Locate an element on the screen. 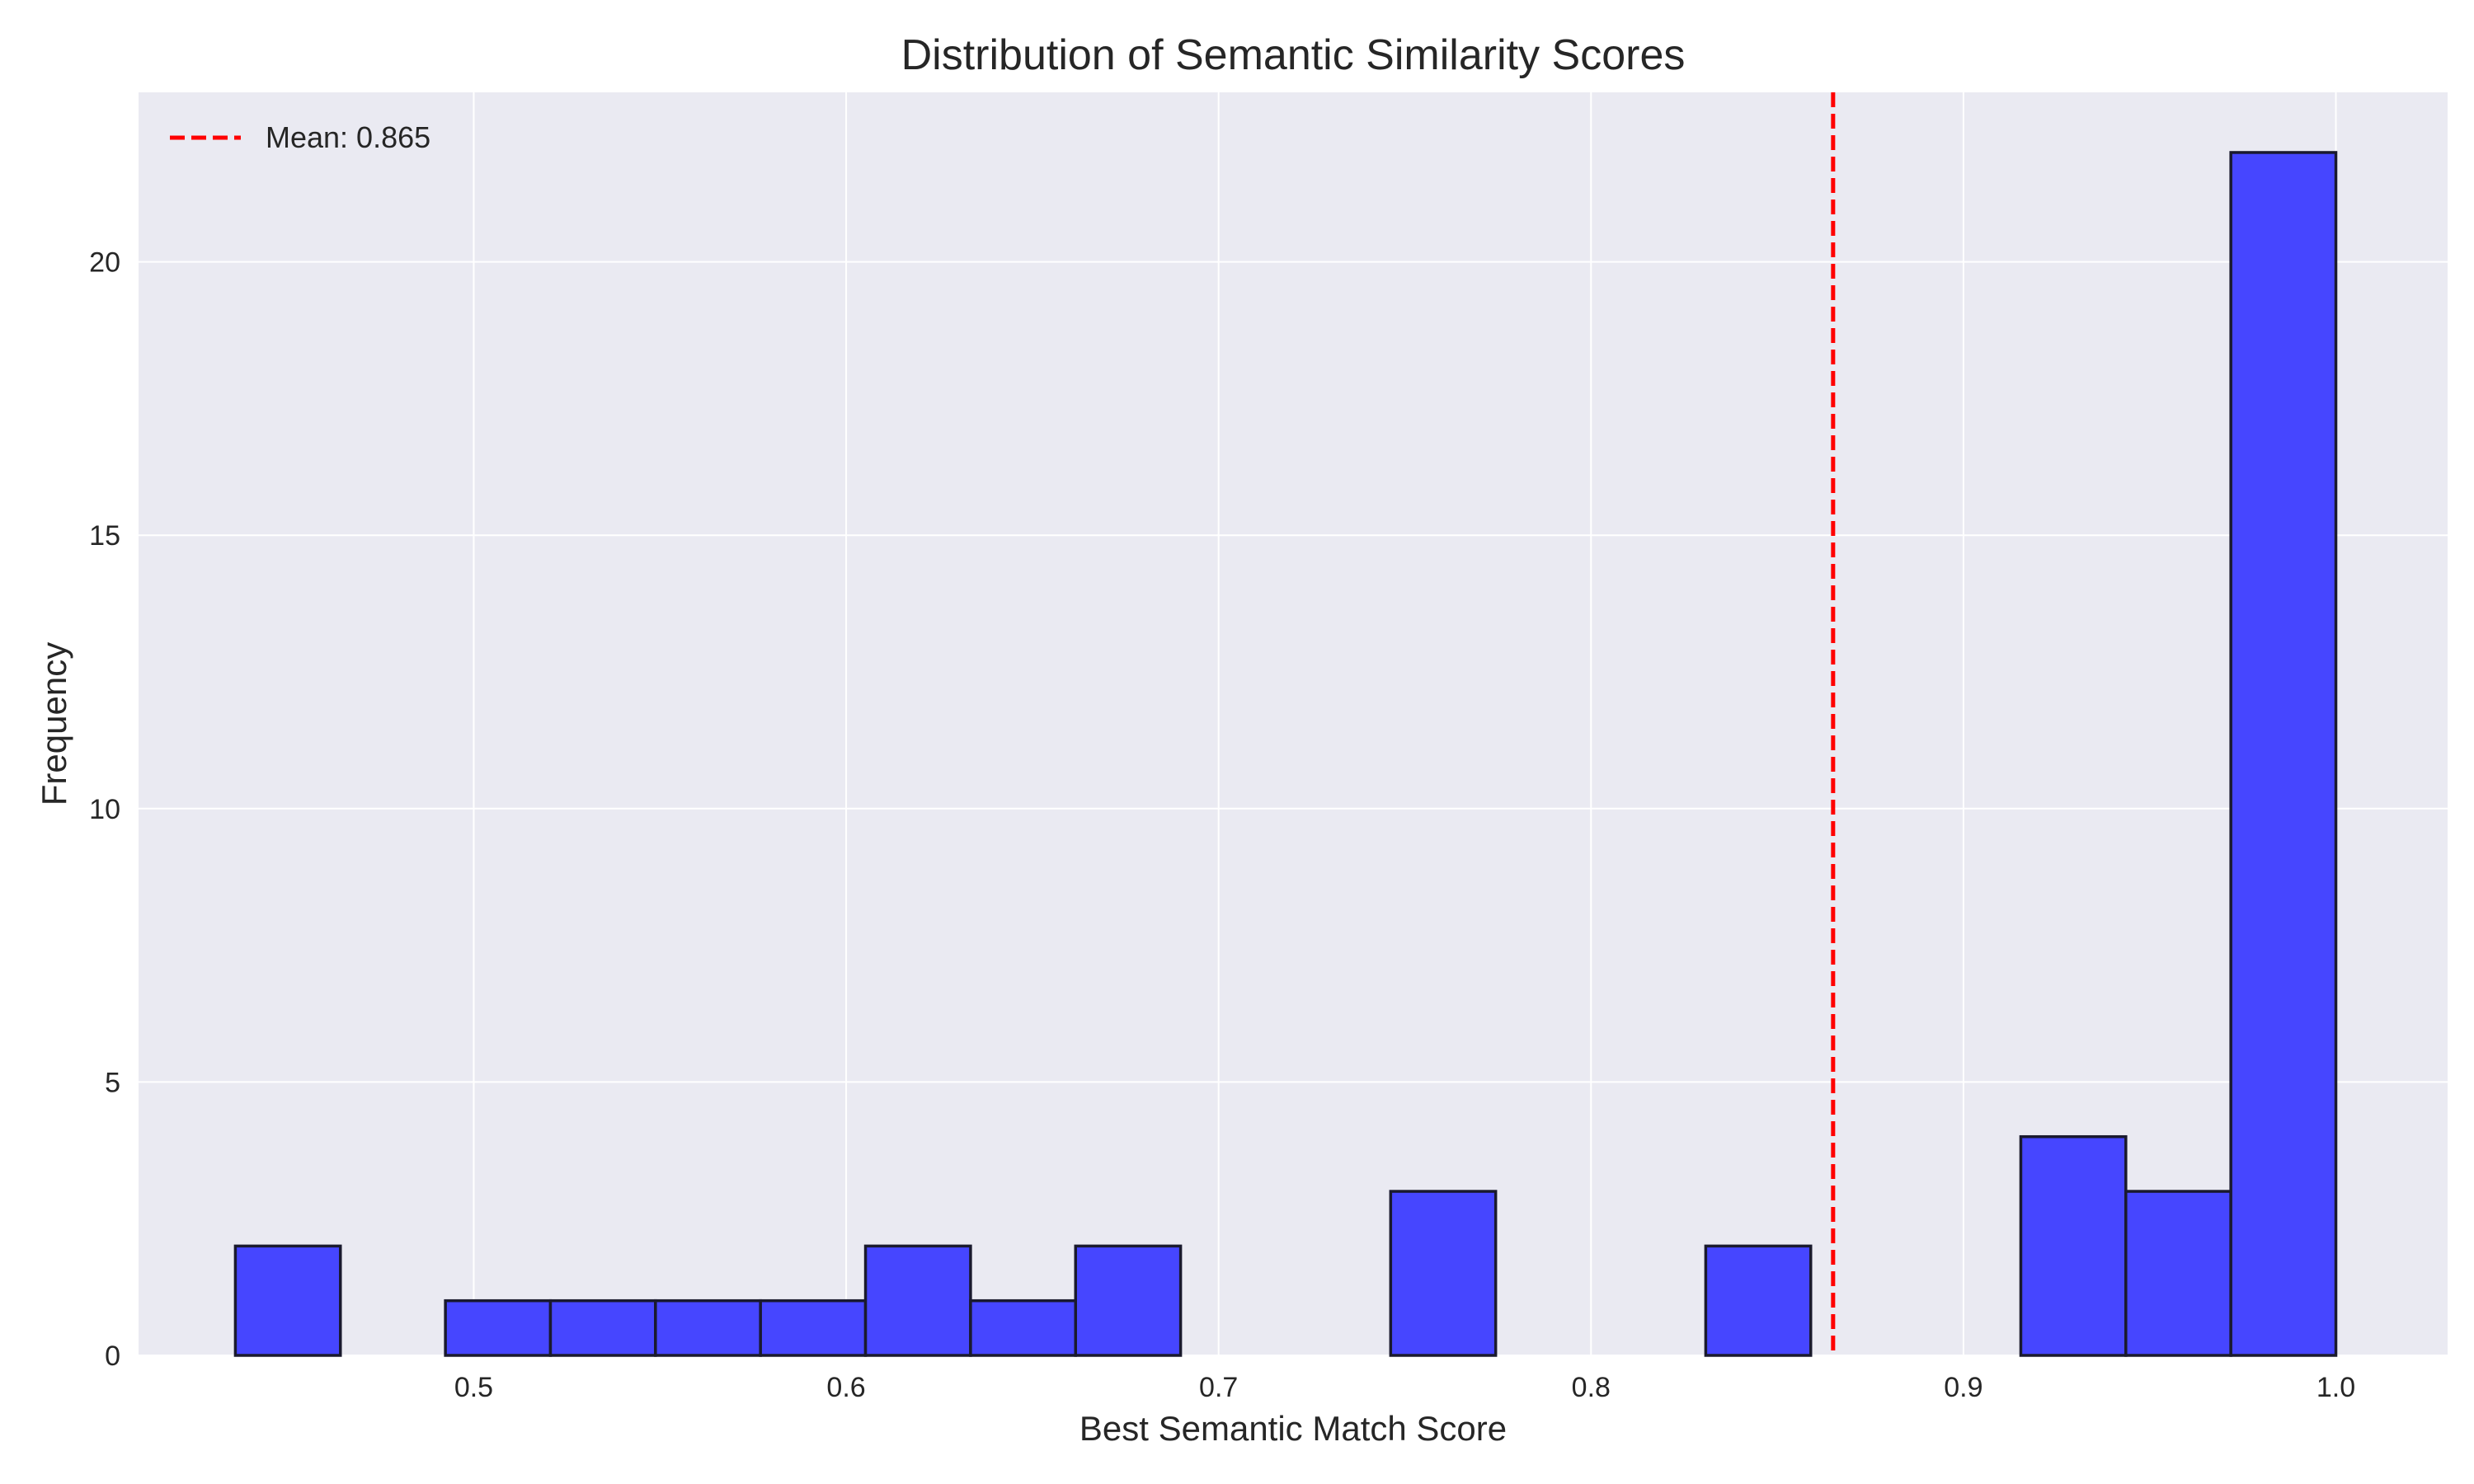 The width and height of the screenshot is (2474, 1484). y-tick-label-3: 15 is located at coordinates (104, 536).